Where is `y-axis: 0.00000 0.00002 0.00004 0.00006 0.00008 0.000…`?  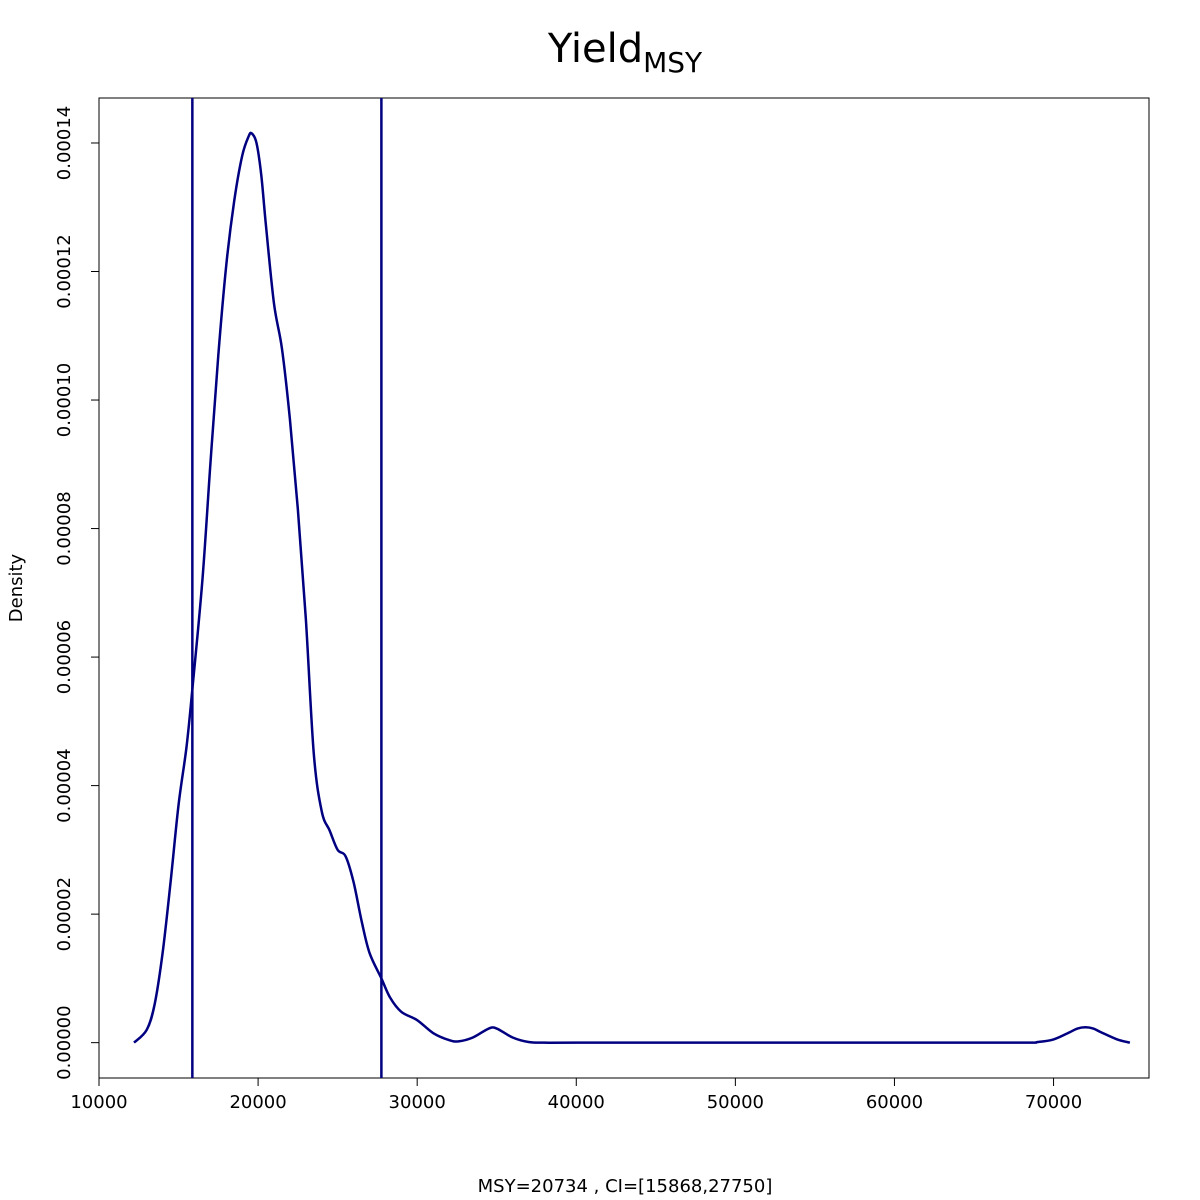 y-axis: 0.00000 0.00002 0.00004 0.00006 0.00008 0.000… is located at coordinates (77, 593).